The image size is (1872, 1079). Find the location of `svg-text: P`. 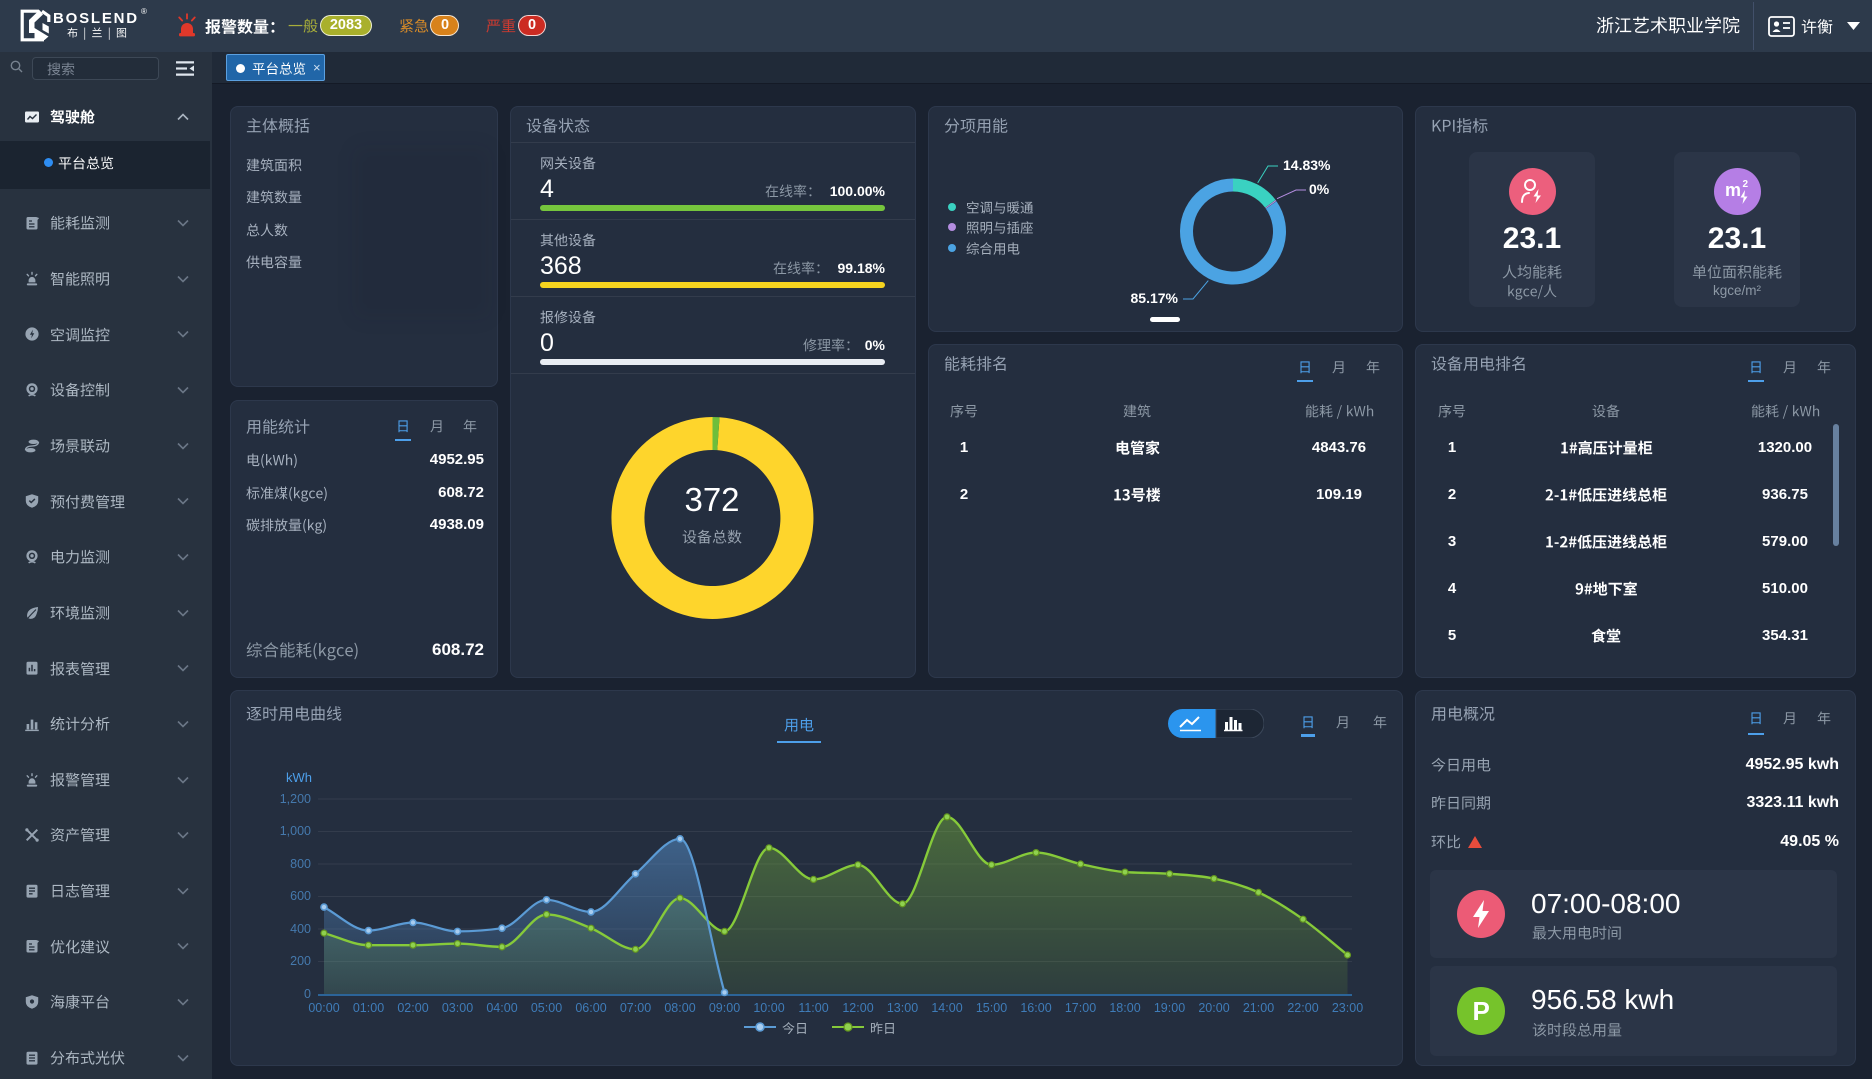

svg-text: P is located at coordinates (1481, 1011).